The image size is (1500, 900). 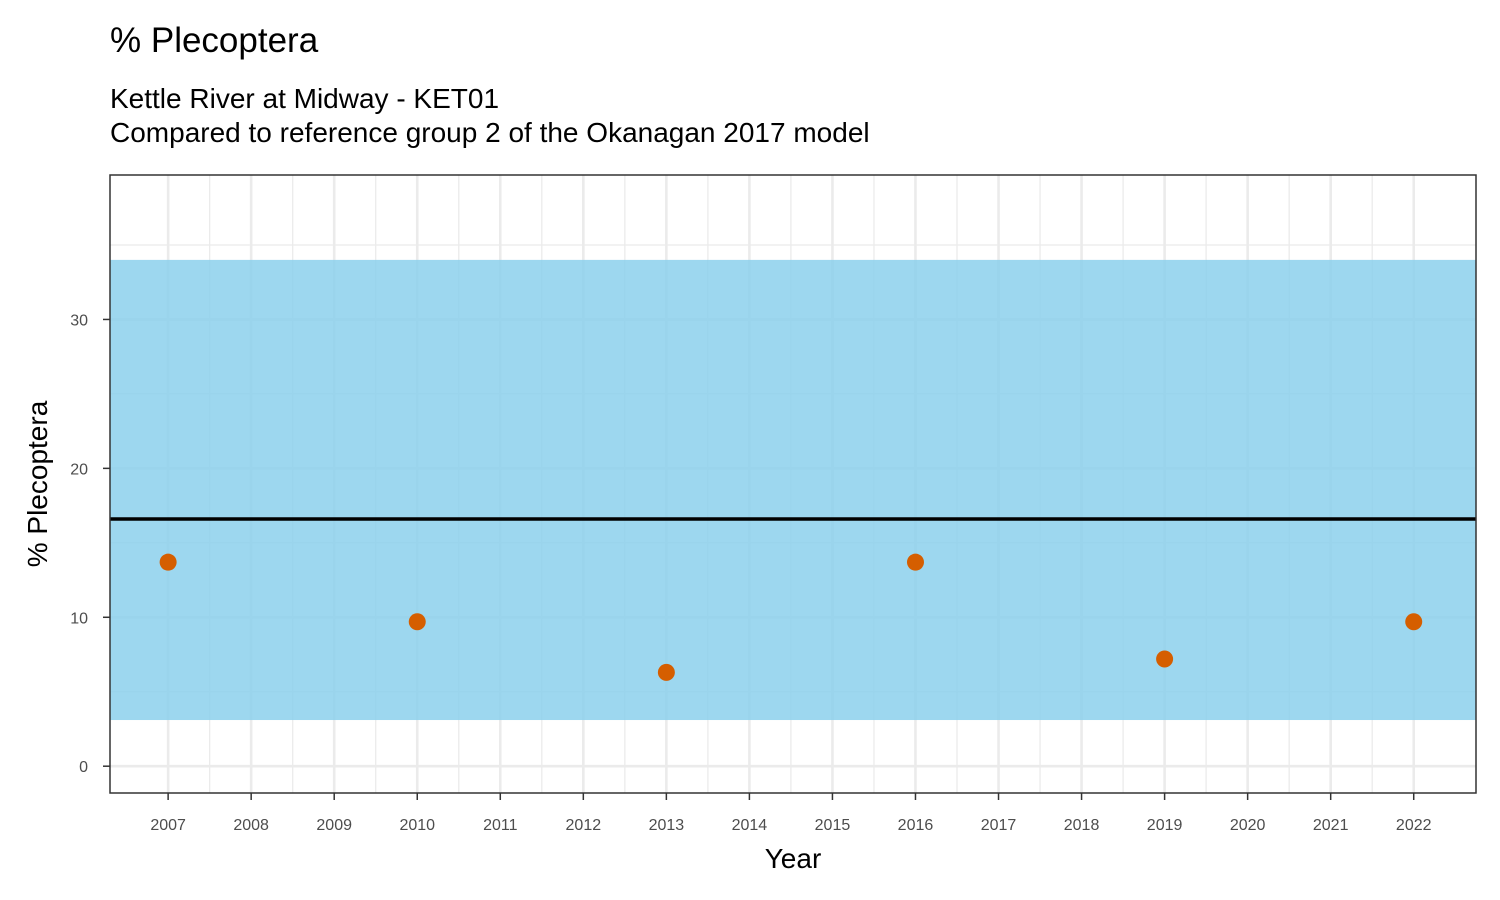 I want to click on x-tick-label: 2011, so click(x=500, y=825).